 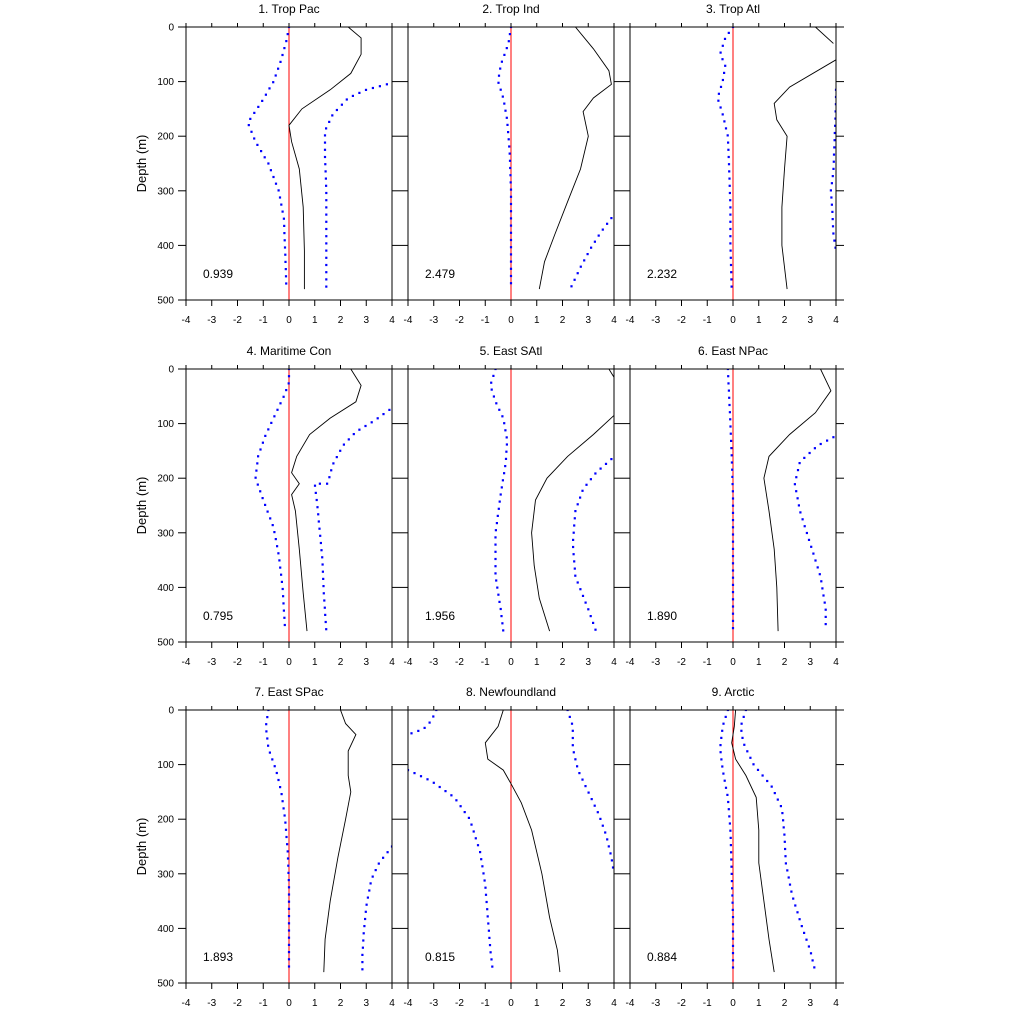 What do you see at coordinates (315, 320) in the screenshot?
I see `x-tick-label: 1` at bounding box center [315, 320].